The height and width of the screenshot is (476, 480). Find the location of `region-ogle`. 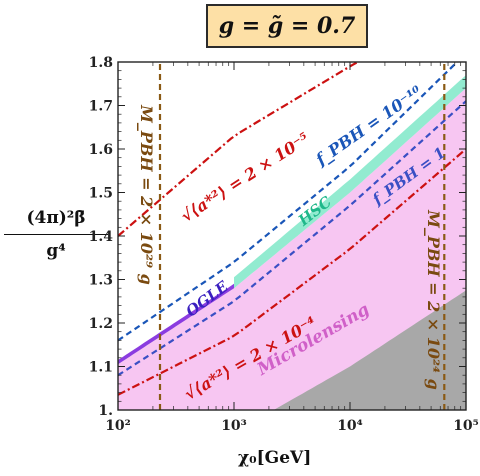

region-ogle is located at coordinates (176, 324).